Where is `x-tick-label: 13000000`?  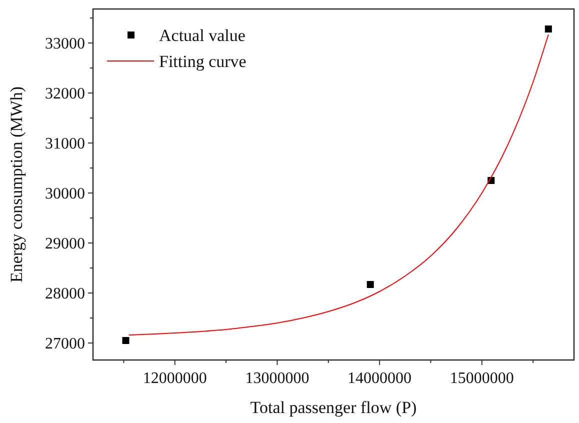 x-tick-label: 13000000 is located at coordinates (277, 378).